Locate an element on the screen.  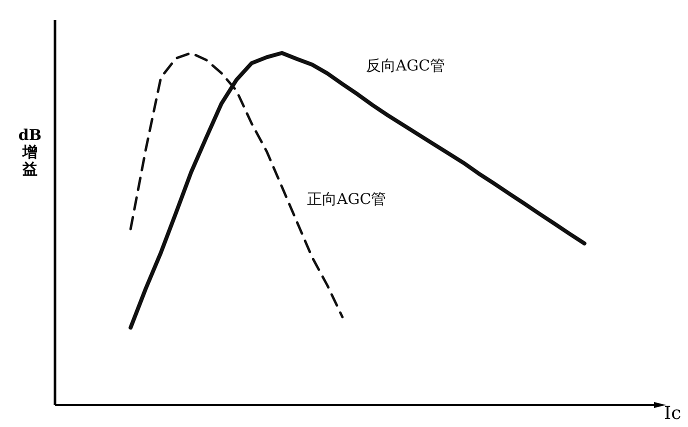
x-axis-title: Ic is located at coordinates (673, 413).